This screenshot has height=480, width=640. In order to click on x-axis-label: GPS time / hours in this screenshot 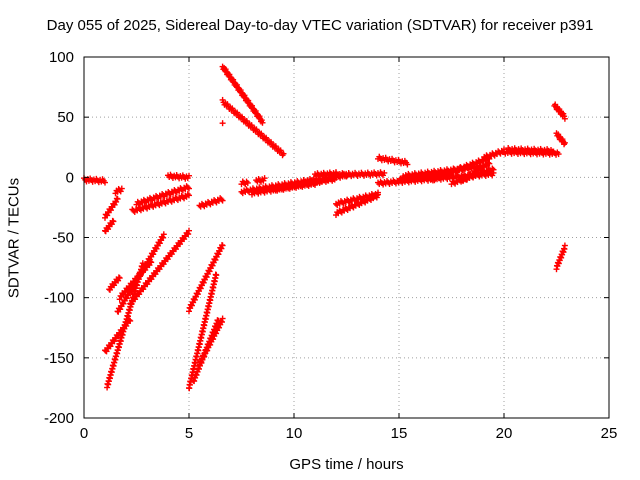, I will do `click(346, 464)`.